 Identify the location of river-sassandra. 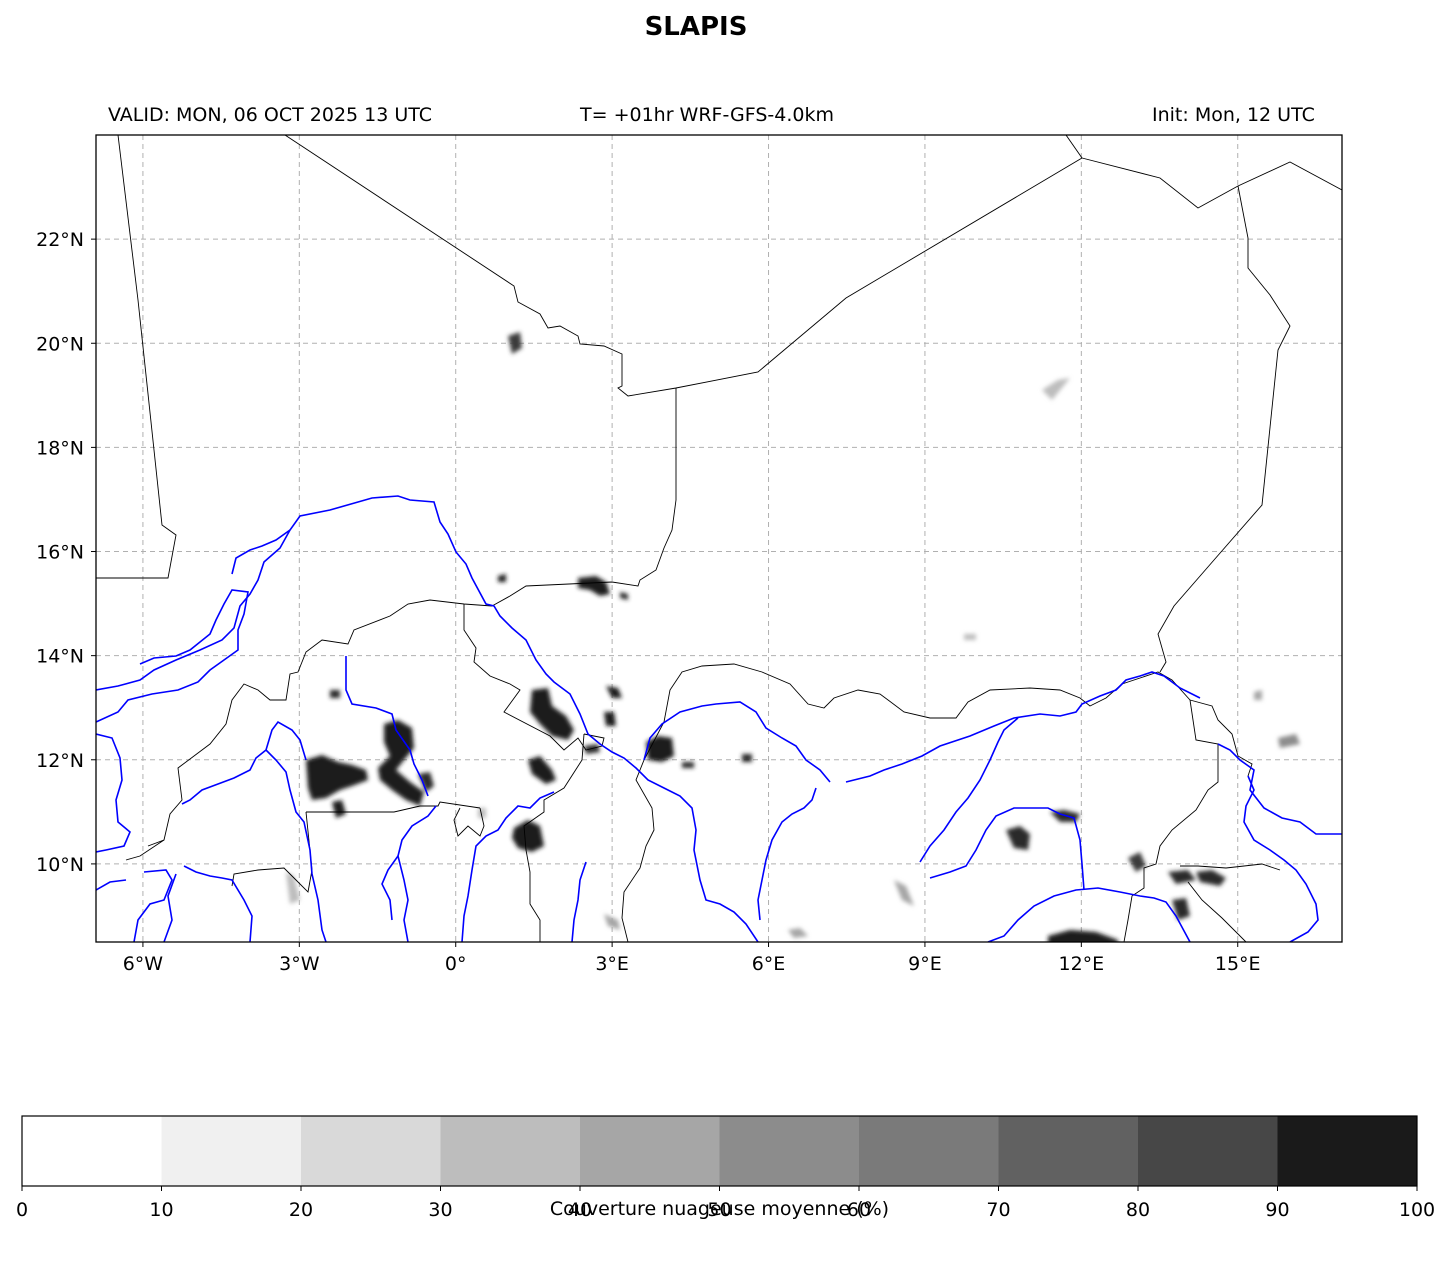
(170, 907).